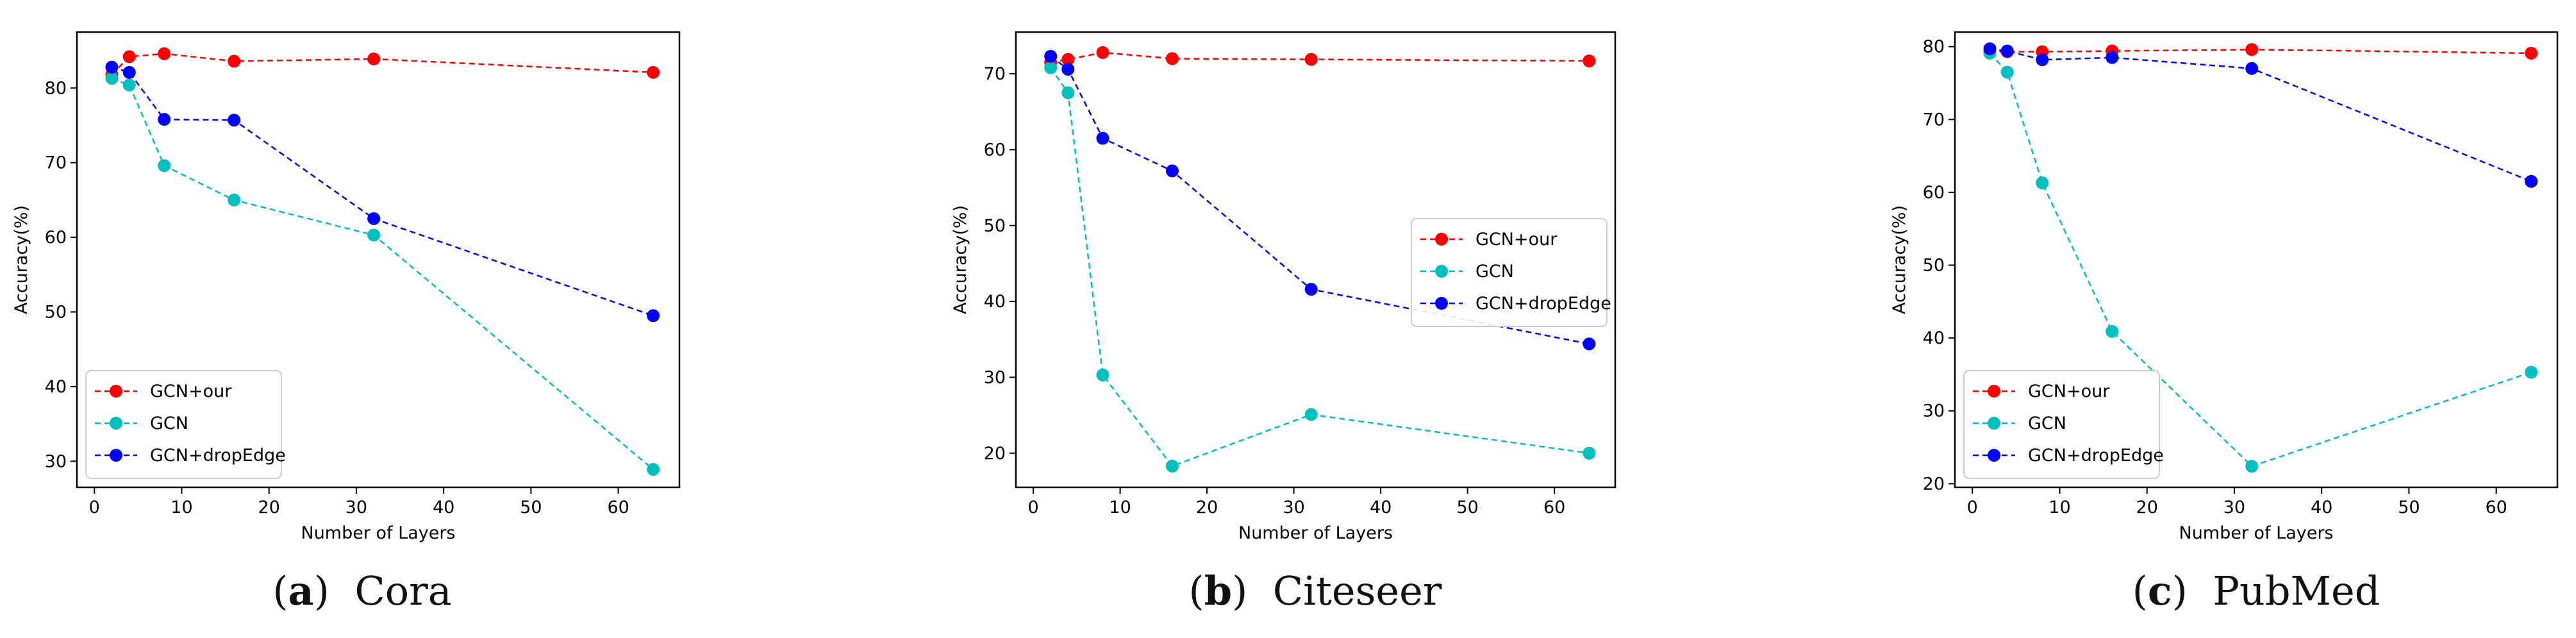 The image size is (2576, 638). What do you see at coordinates (995, 302) in the screenshot?
I see `y-tick-label: 40` at bounding box center [995, 302].